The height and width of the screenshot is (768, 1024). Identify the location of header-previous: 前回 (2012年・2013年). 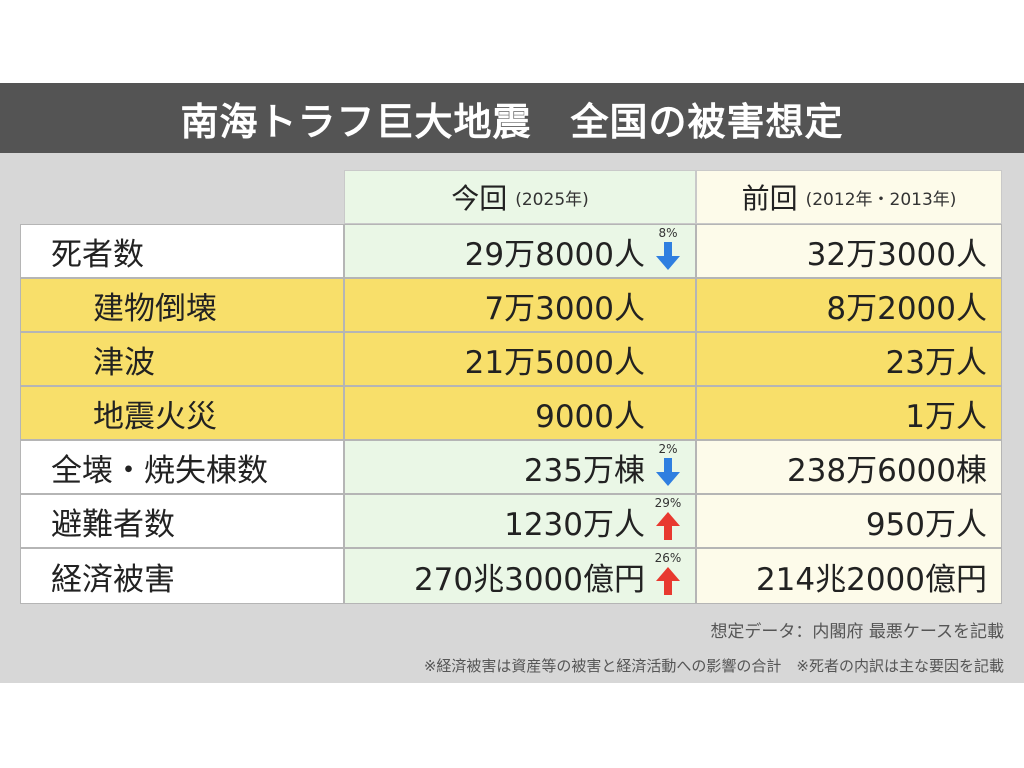
(849, 197).